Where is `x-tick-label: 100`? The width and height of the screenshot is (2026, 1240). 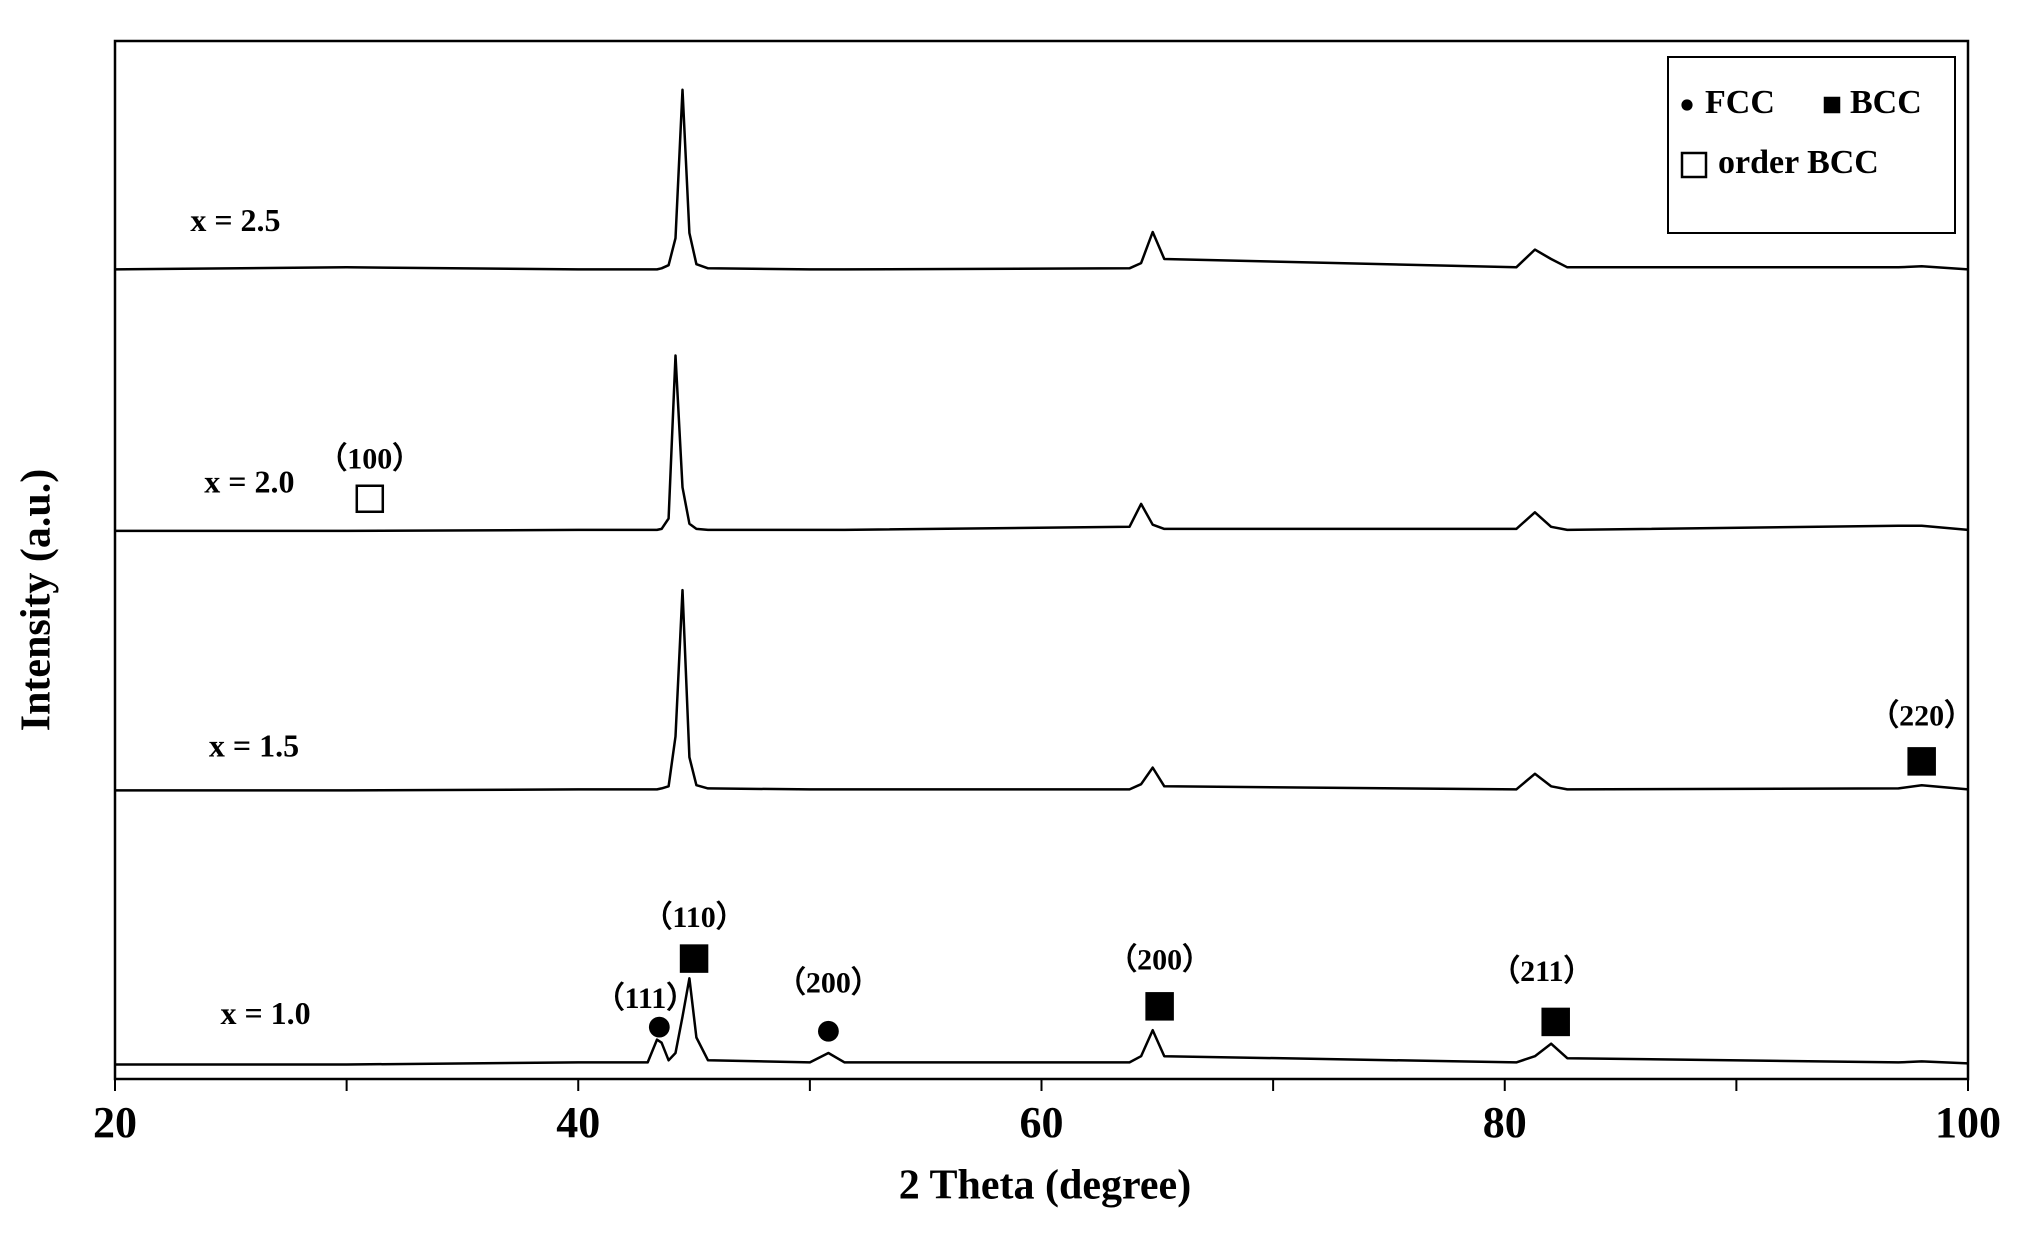 x-tick-label: 100 is located at coordinates (1968, 1122).